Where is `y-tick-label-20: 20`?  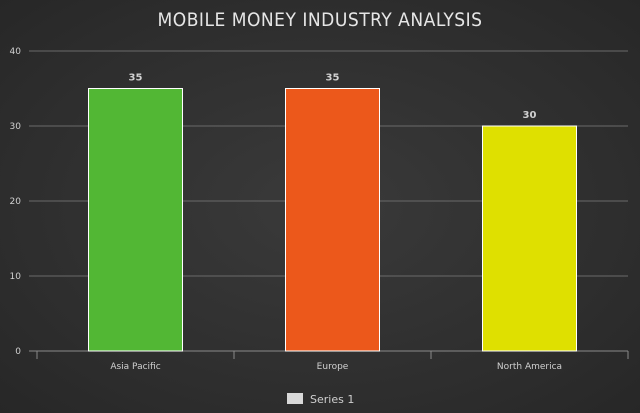
y-tick-label-20: 20 is located at coordinates (16, 202).